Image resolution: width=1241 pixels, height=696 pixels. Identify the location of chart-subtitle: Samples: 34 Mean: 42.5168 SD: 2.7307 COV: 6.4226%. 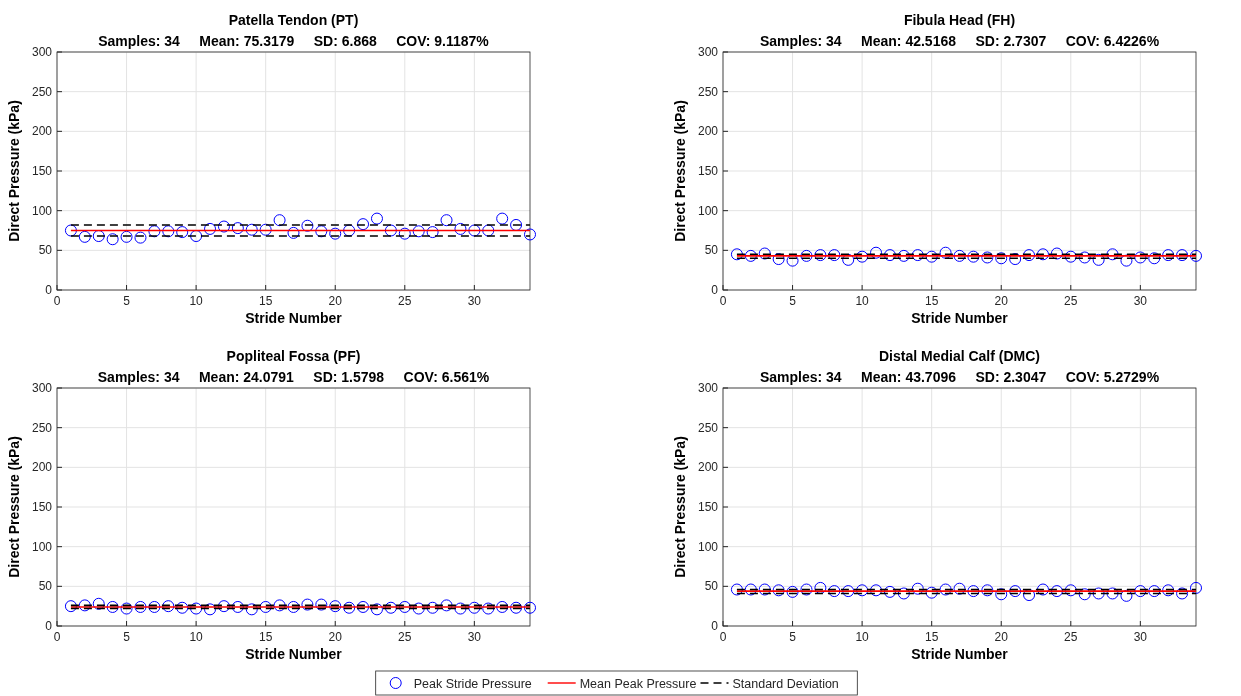
(959, 41).